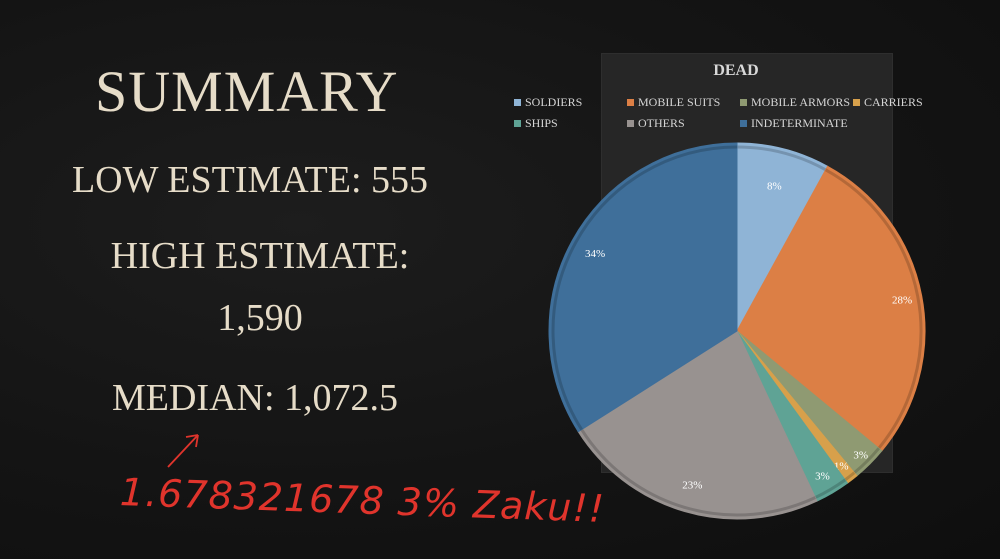 This screenshot has width=1000, height=559. Describe the element at coordinates (630, 123) in the screenshot. I see `legend-swatch-others` at that location.